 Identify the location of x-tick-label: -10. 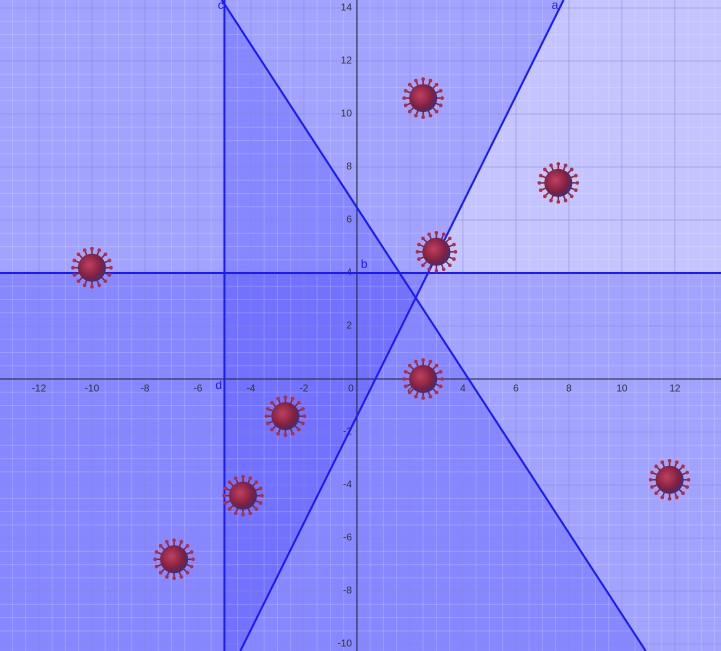
(92, 389).